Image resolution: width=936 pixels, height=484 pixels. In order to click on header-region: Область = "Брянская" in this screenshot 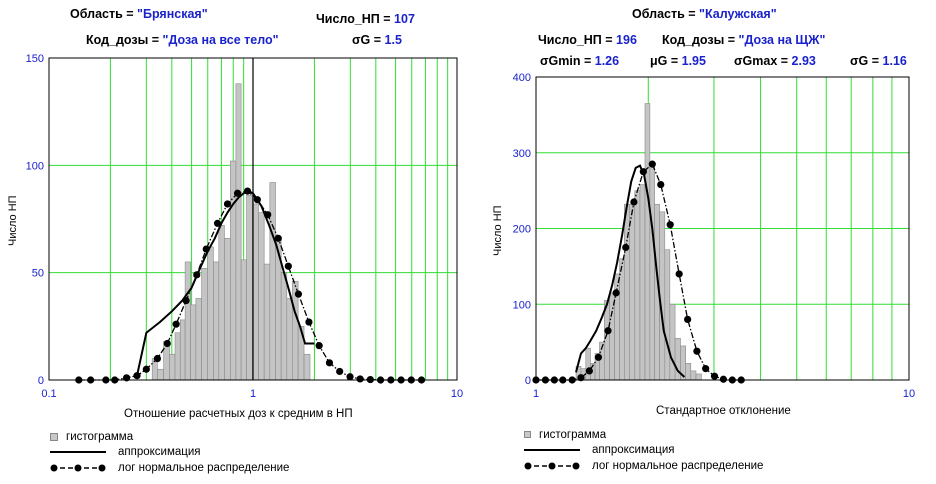, I will do `click(139, 14)`.